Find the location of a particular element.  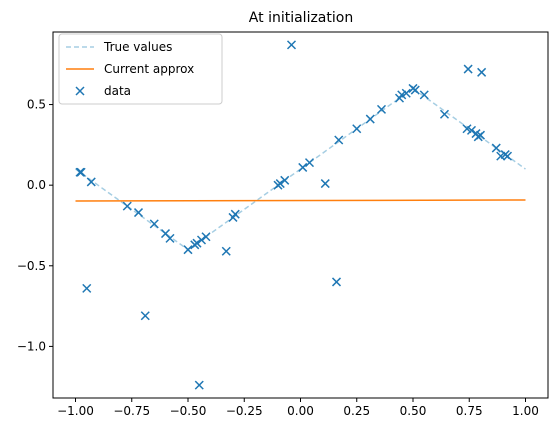

x-tick-label: 0.75 is located at coordinates (469, 411).